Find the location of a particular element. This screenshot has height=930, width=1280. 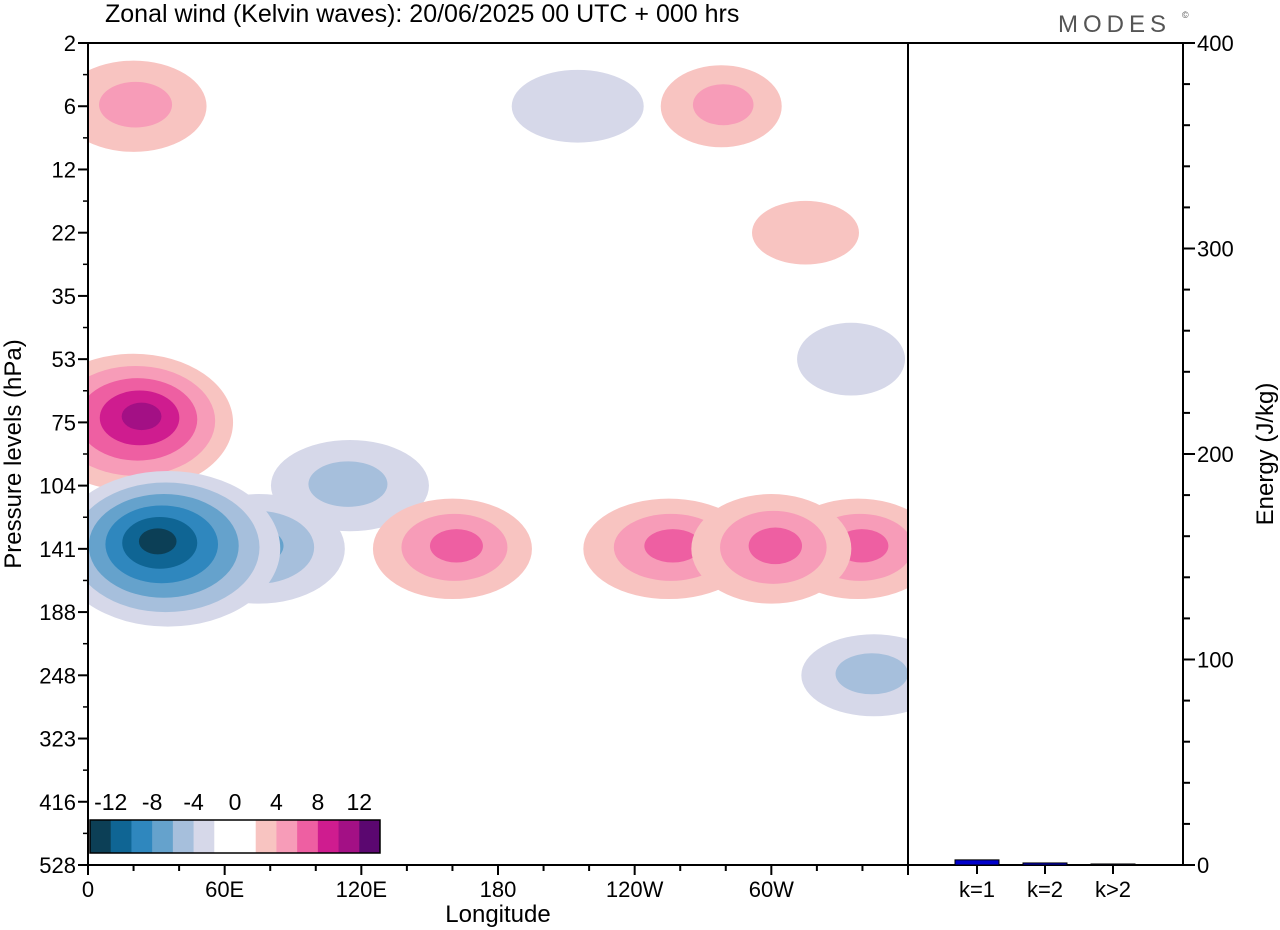

energy-tick-label: 100 is located at coordinates (1215, 660).